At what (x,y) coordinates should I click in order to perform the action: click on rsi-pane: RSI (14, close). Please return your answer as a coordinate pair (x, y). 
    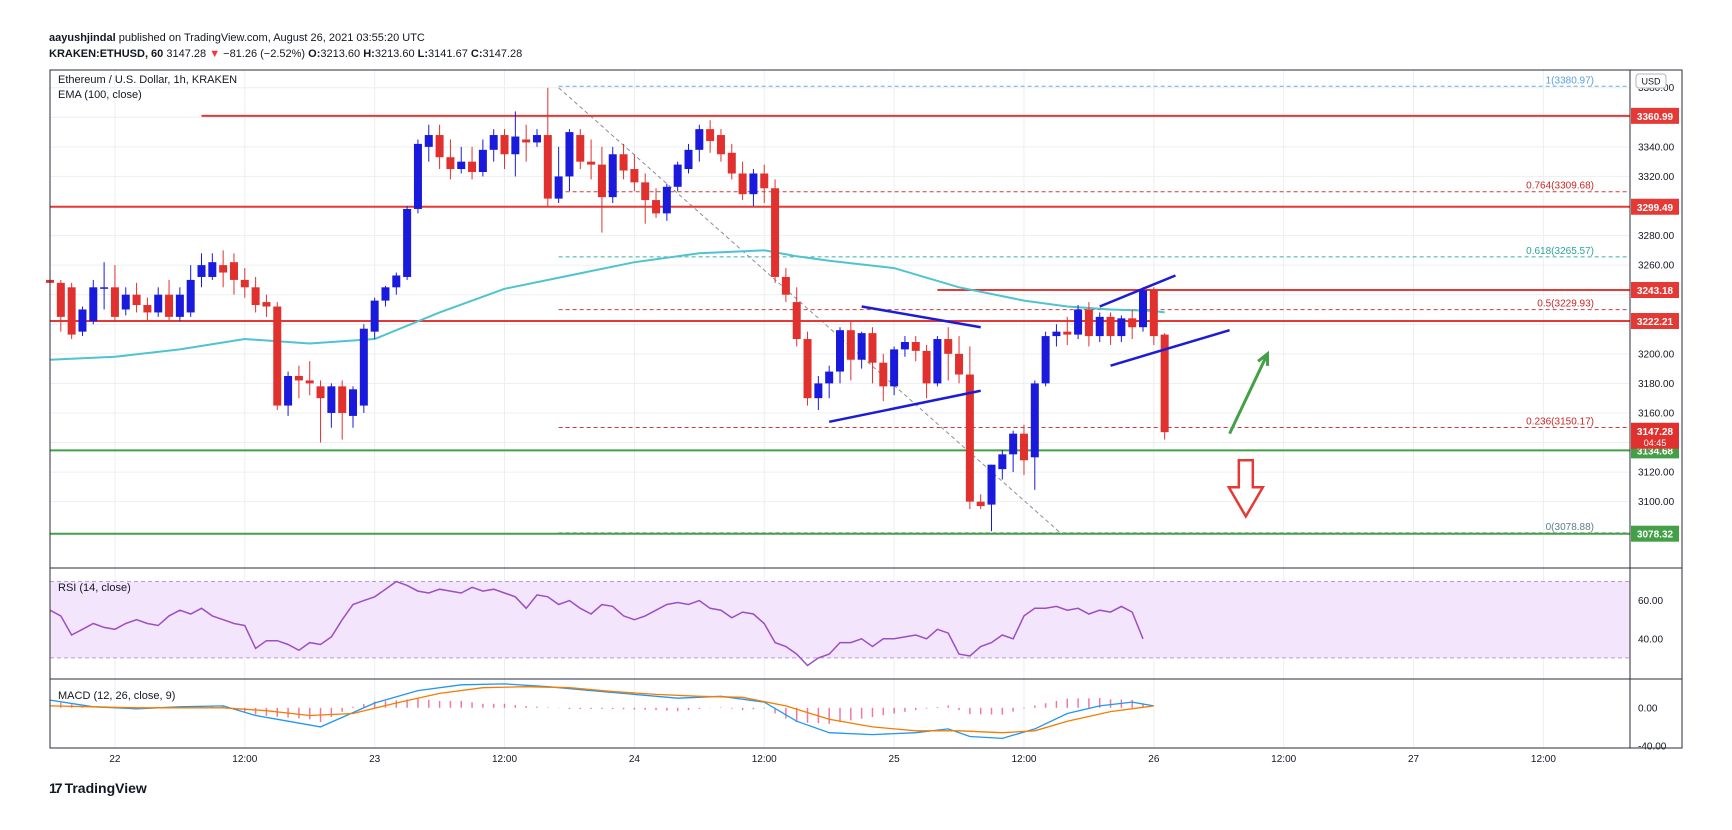
    Looking at the image, I should click on (839, 623).